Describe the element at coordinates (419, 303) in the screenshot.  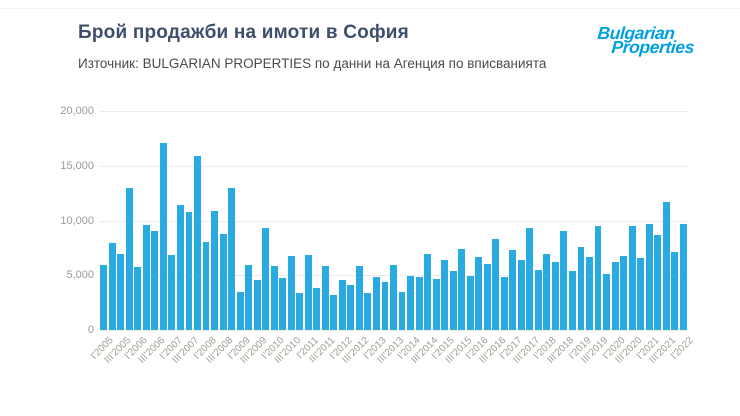
I see `bar-II'2014` at that location.